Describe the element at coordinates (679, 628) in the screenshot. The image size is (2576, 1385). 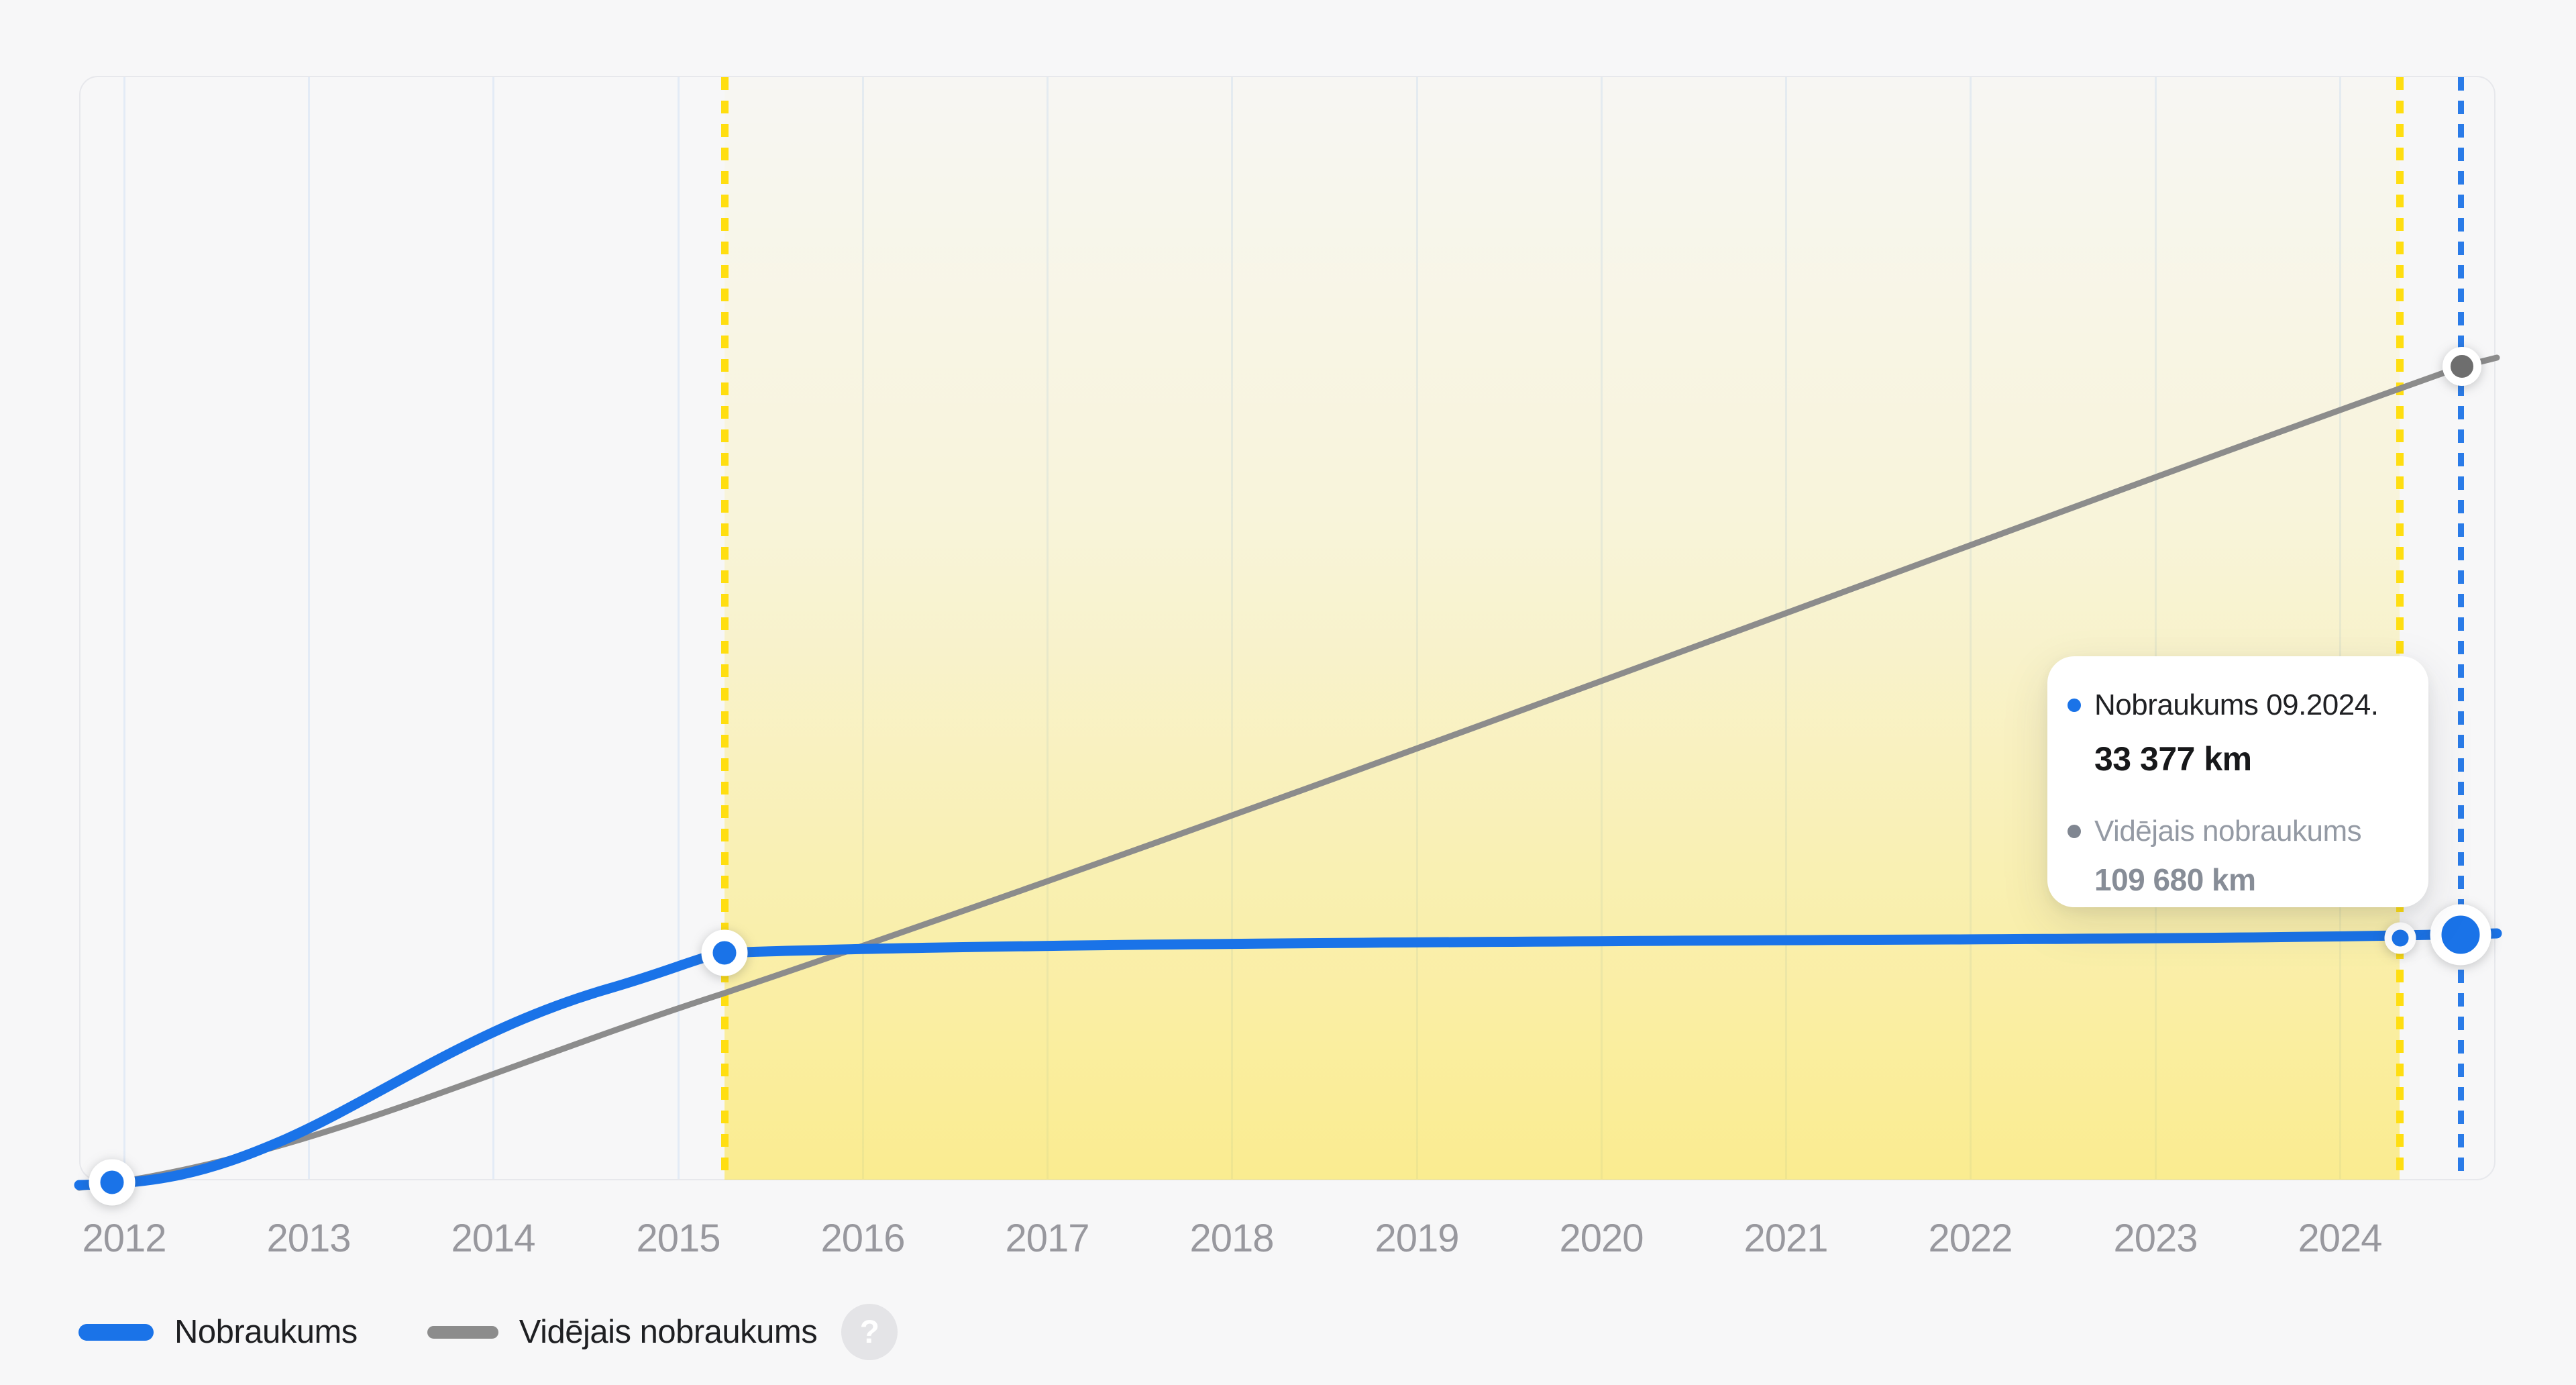
I see `grid-line-2015` at that location.